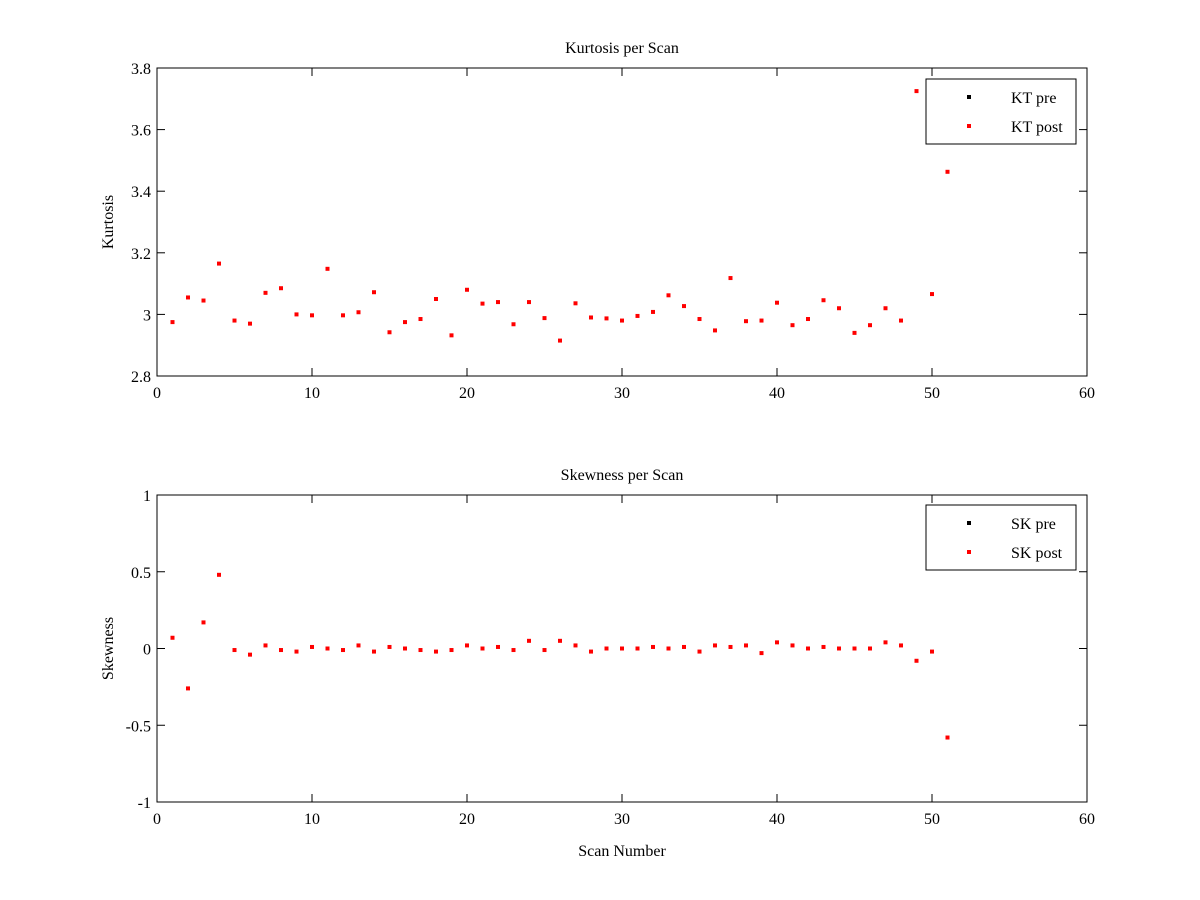 Image resolution: width=1200 pixels, height=900 pixels. Describe the element at coordinates (622, 48) in the screenshot. I see `chart-title: Kurtosis per Scan` at that location.